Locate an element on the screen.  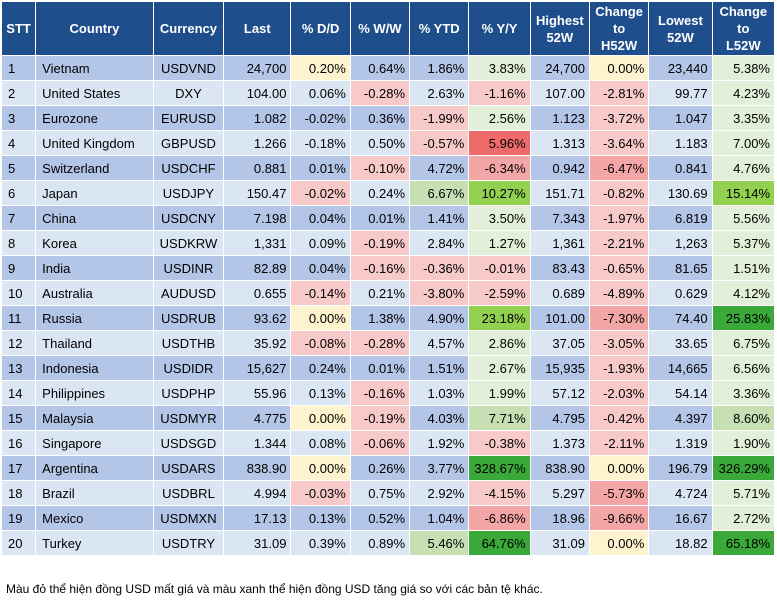
yy-cell: 7.71% is located at coordinates (499, 418).